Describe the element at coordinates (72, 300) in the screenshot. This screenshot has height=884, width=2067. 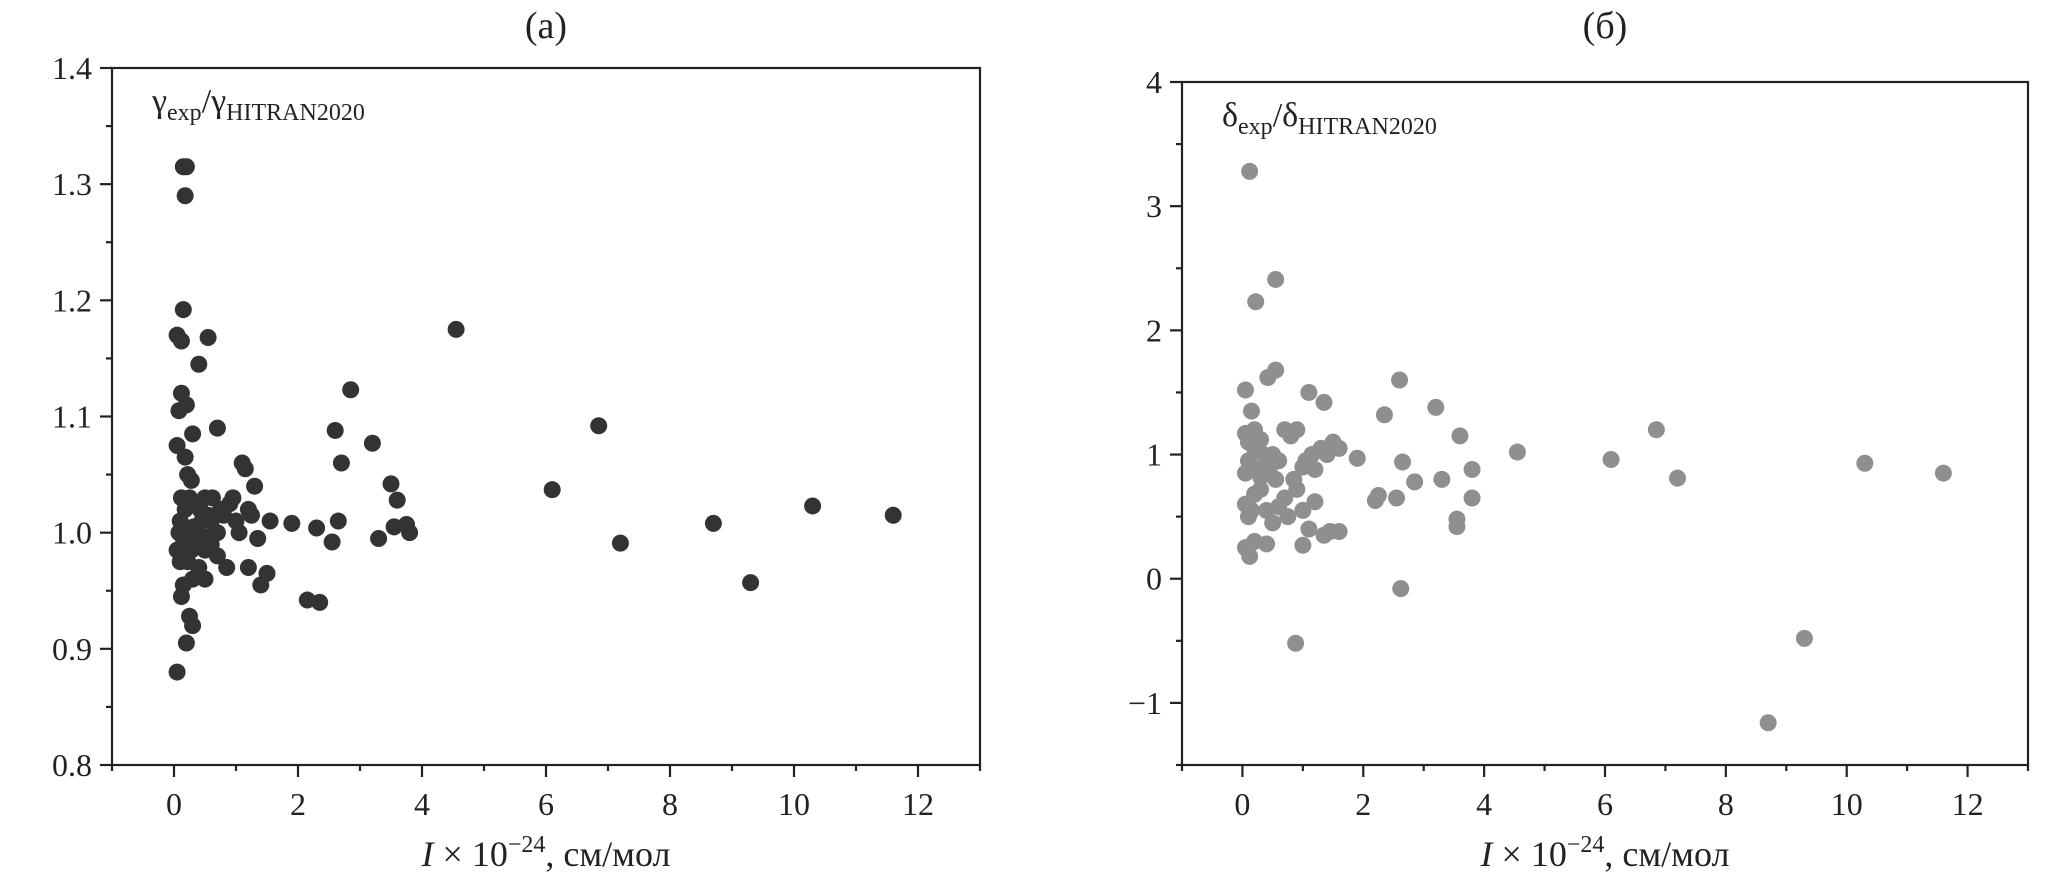
I see `y-tick-label: 1.2` at that location.